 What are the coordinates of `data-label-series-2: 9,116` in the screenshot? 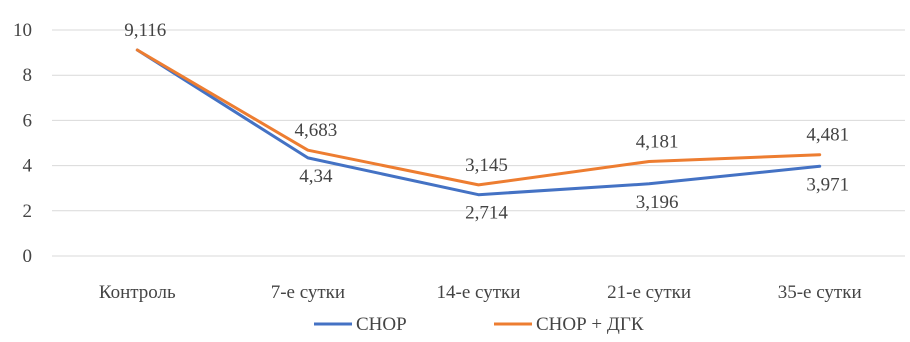 It's located at (145, 30).